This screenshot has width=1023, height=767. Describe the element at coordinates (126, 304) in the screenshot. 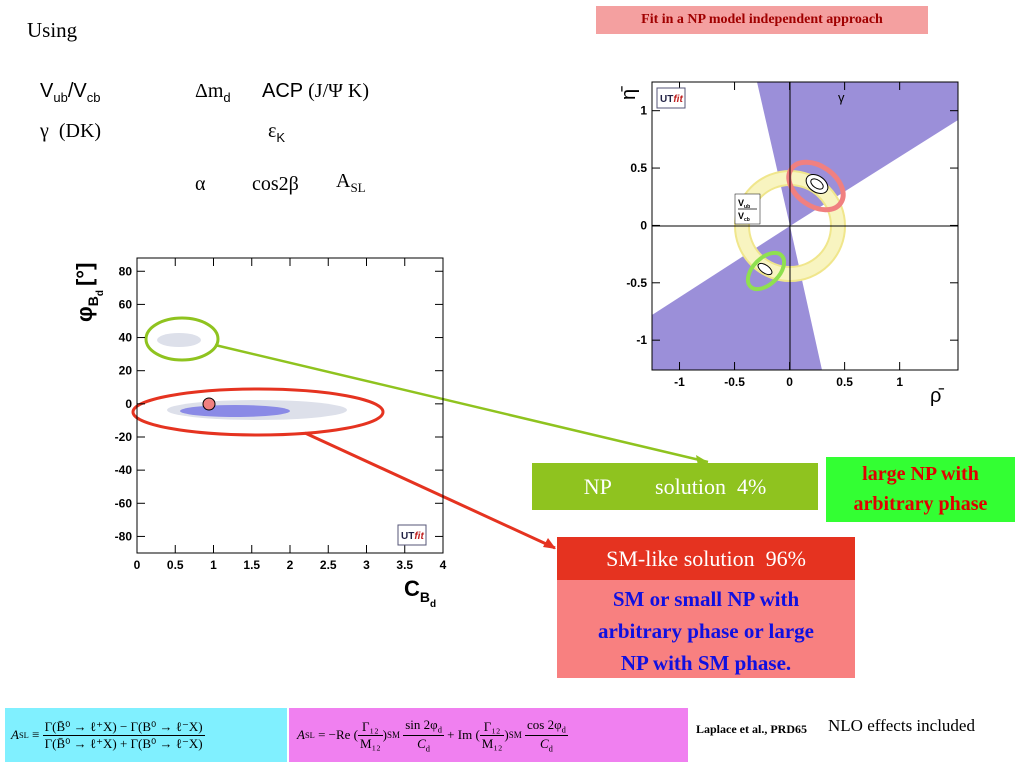

I see `y-tick-label: 60` at that location.